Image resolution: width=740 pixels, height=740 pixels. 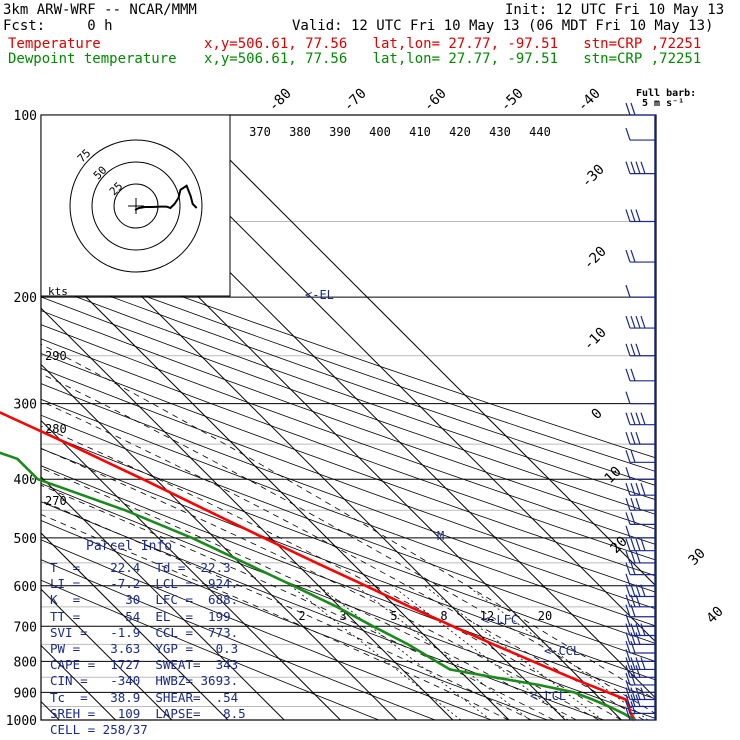 I want to click on isotherm-label: 0, so click(x=597, y=414).